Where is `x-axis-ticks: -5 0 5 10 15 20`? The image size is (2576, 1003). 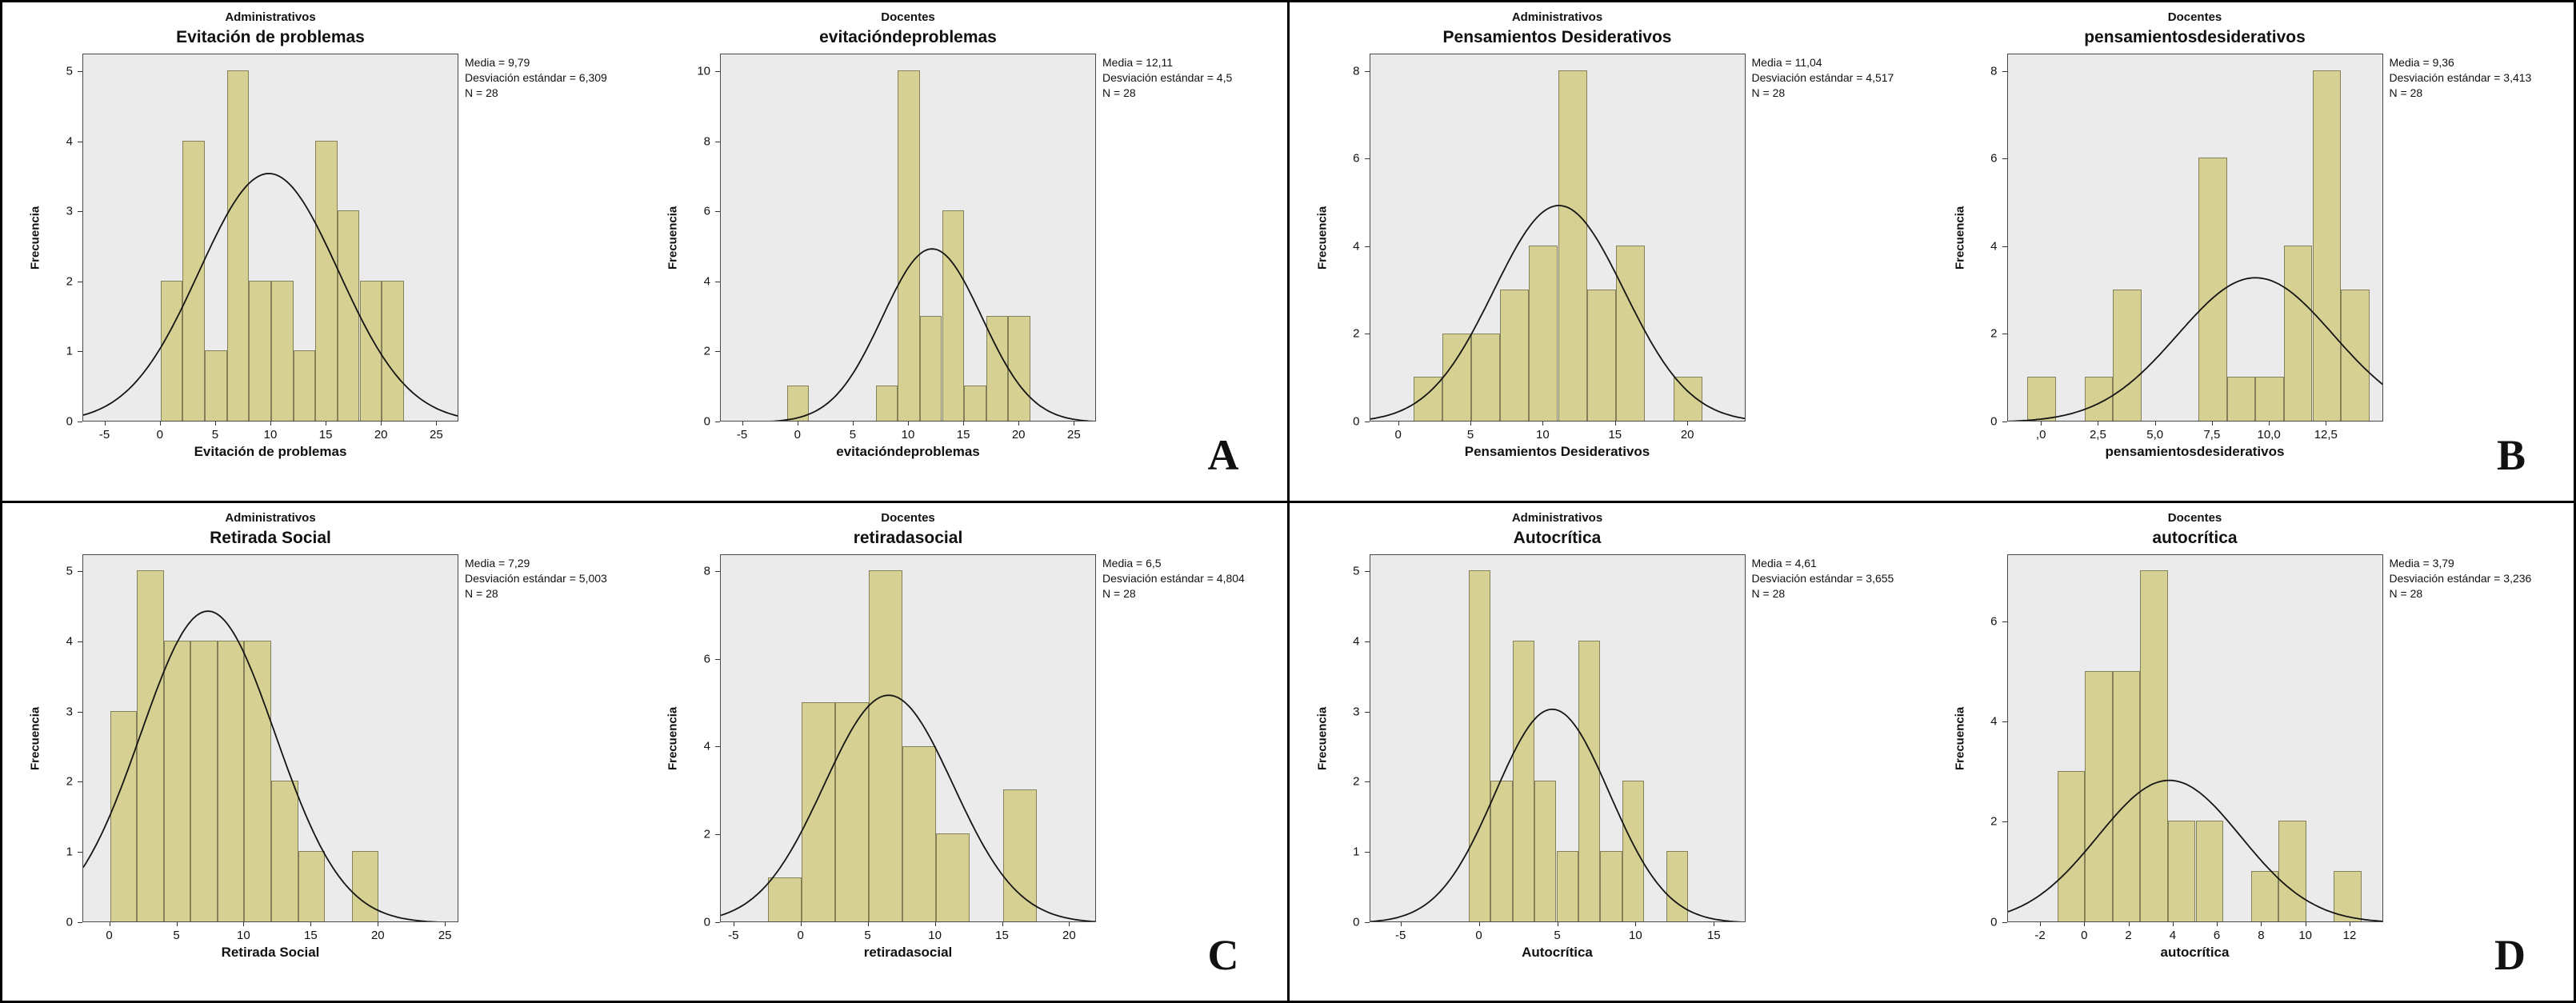
x-axis-ticks: -5 0 5 10 15 20 is located at coordinates (908, 932).